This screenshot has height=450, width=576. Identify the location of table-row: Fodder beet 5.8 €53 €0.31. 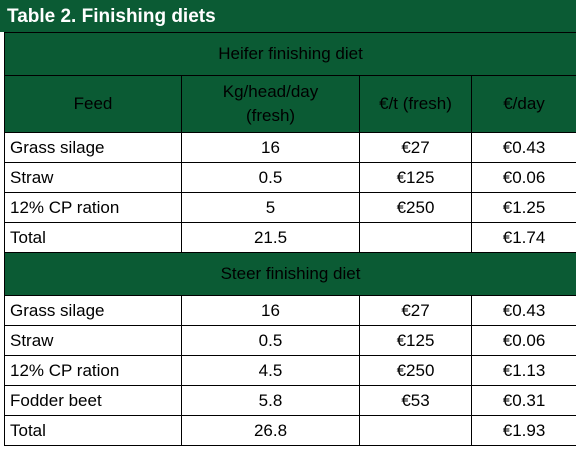
(290, 400).